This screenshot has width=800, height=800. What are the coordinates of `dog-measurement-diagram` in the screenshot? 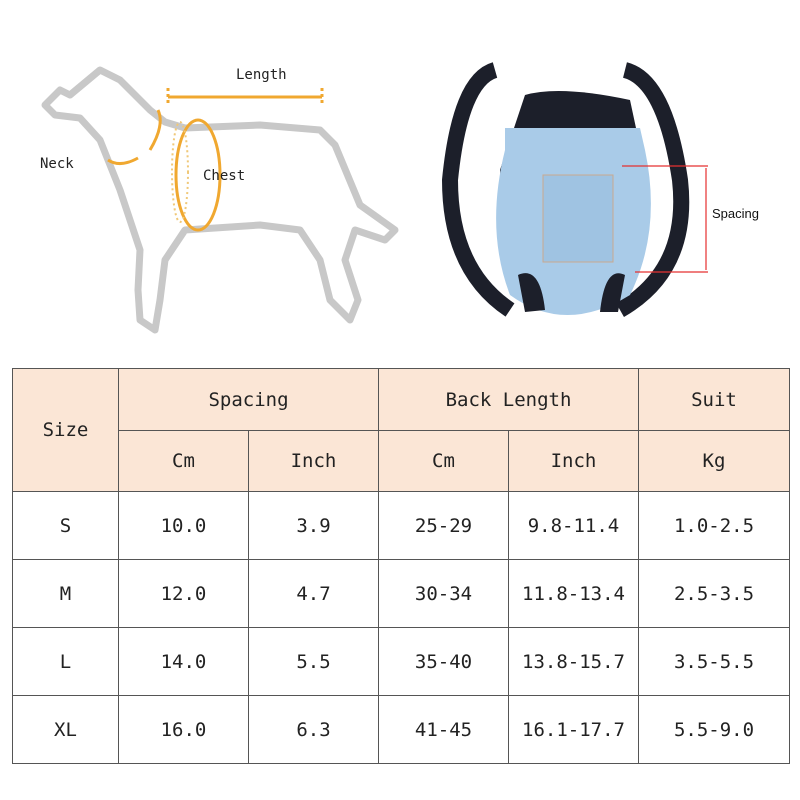 It's located at (220, 200).